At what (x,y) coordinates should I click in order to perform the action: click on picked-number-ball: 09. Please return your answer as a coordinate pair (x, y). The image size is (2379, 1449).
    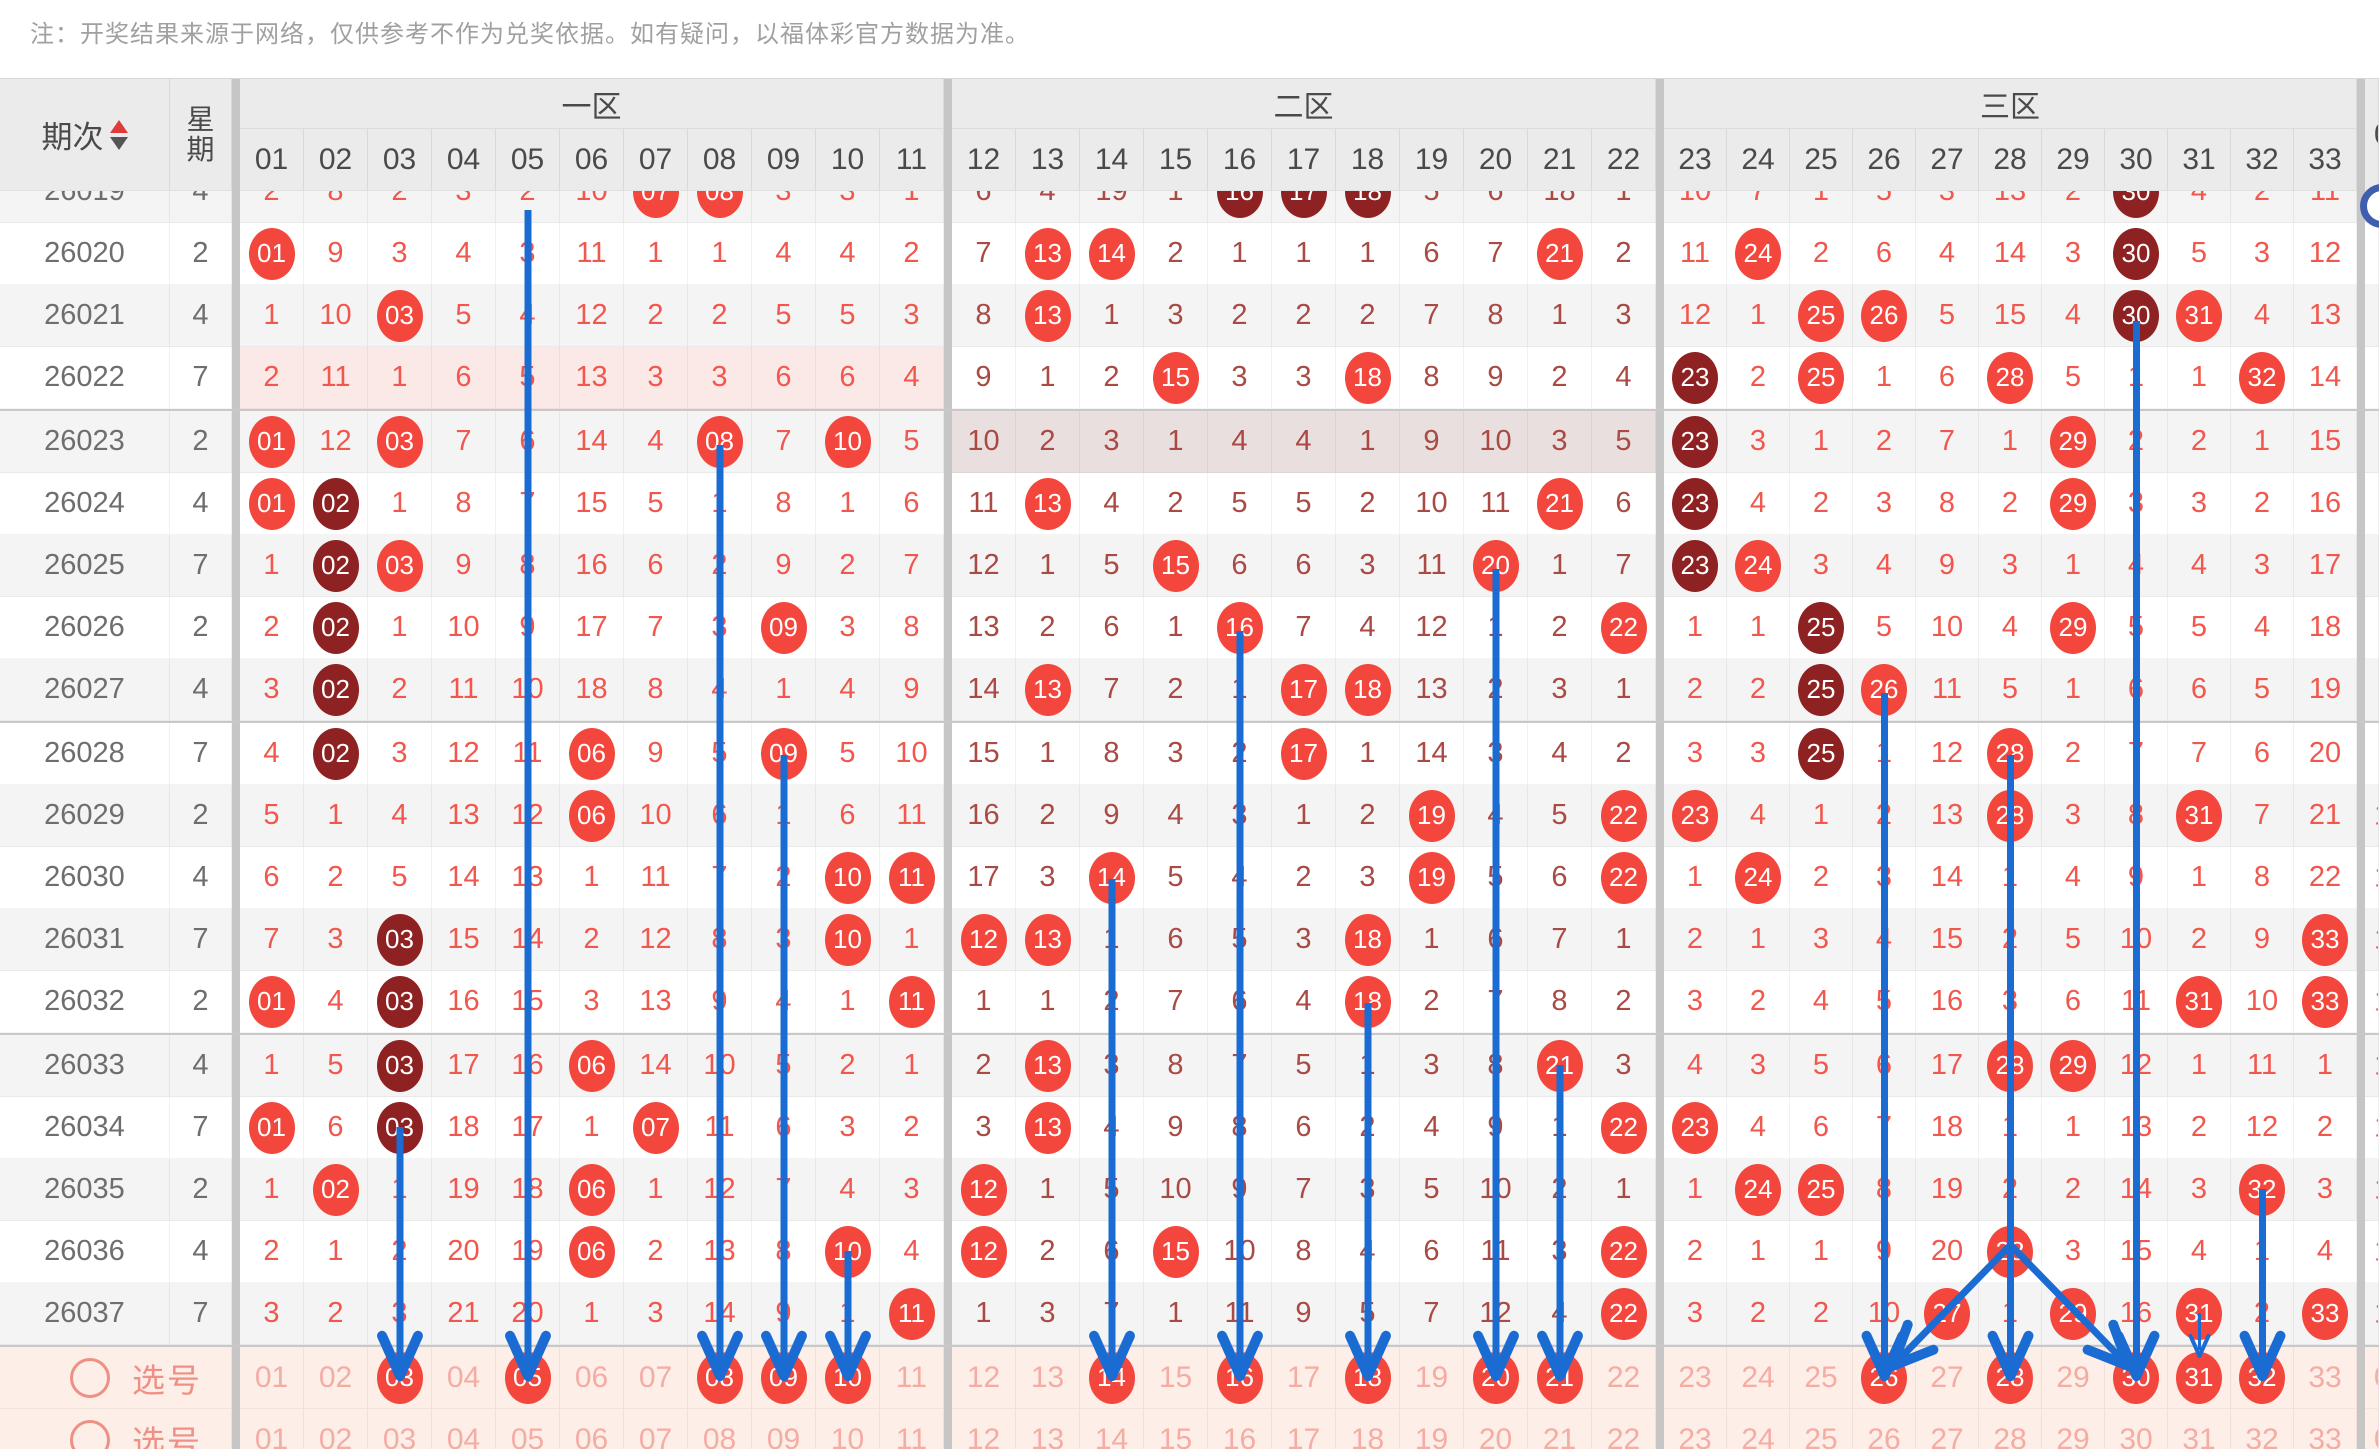
    Looking at the image, I should click on (784, 1378).